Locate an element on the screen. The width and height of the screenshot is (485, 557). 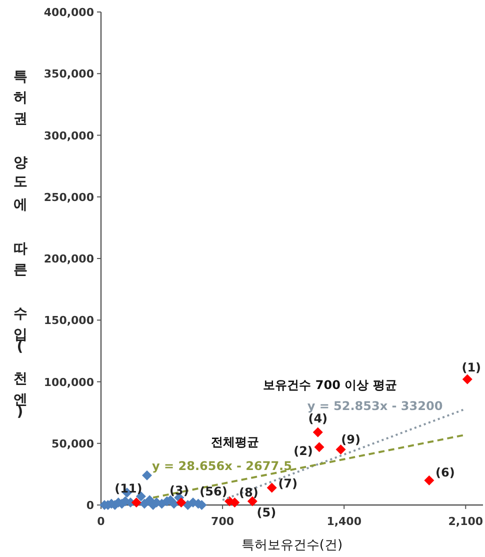
y-tick-label: 200,000 is located at coordinates (69, 259).